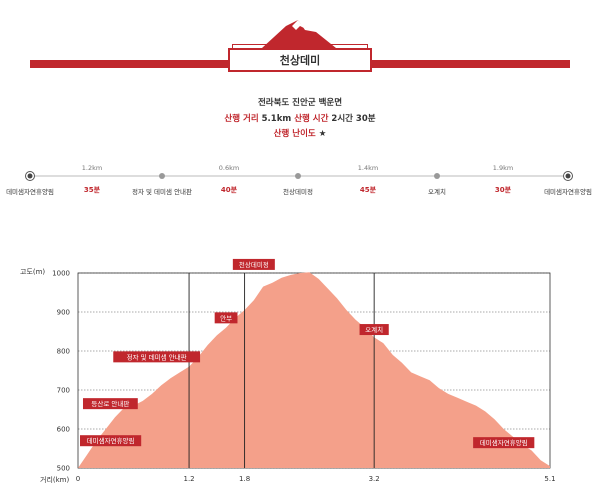 Image resolution: width=600 pixels, height=492 pixels. Describe the element at coordinates (374, 479) in the screenshot. I see `x-tick-label: 3.2` at that location.